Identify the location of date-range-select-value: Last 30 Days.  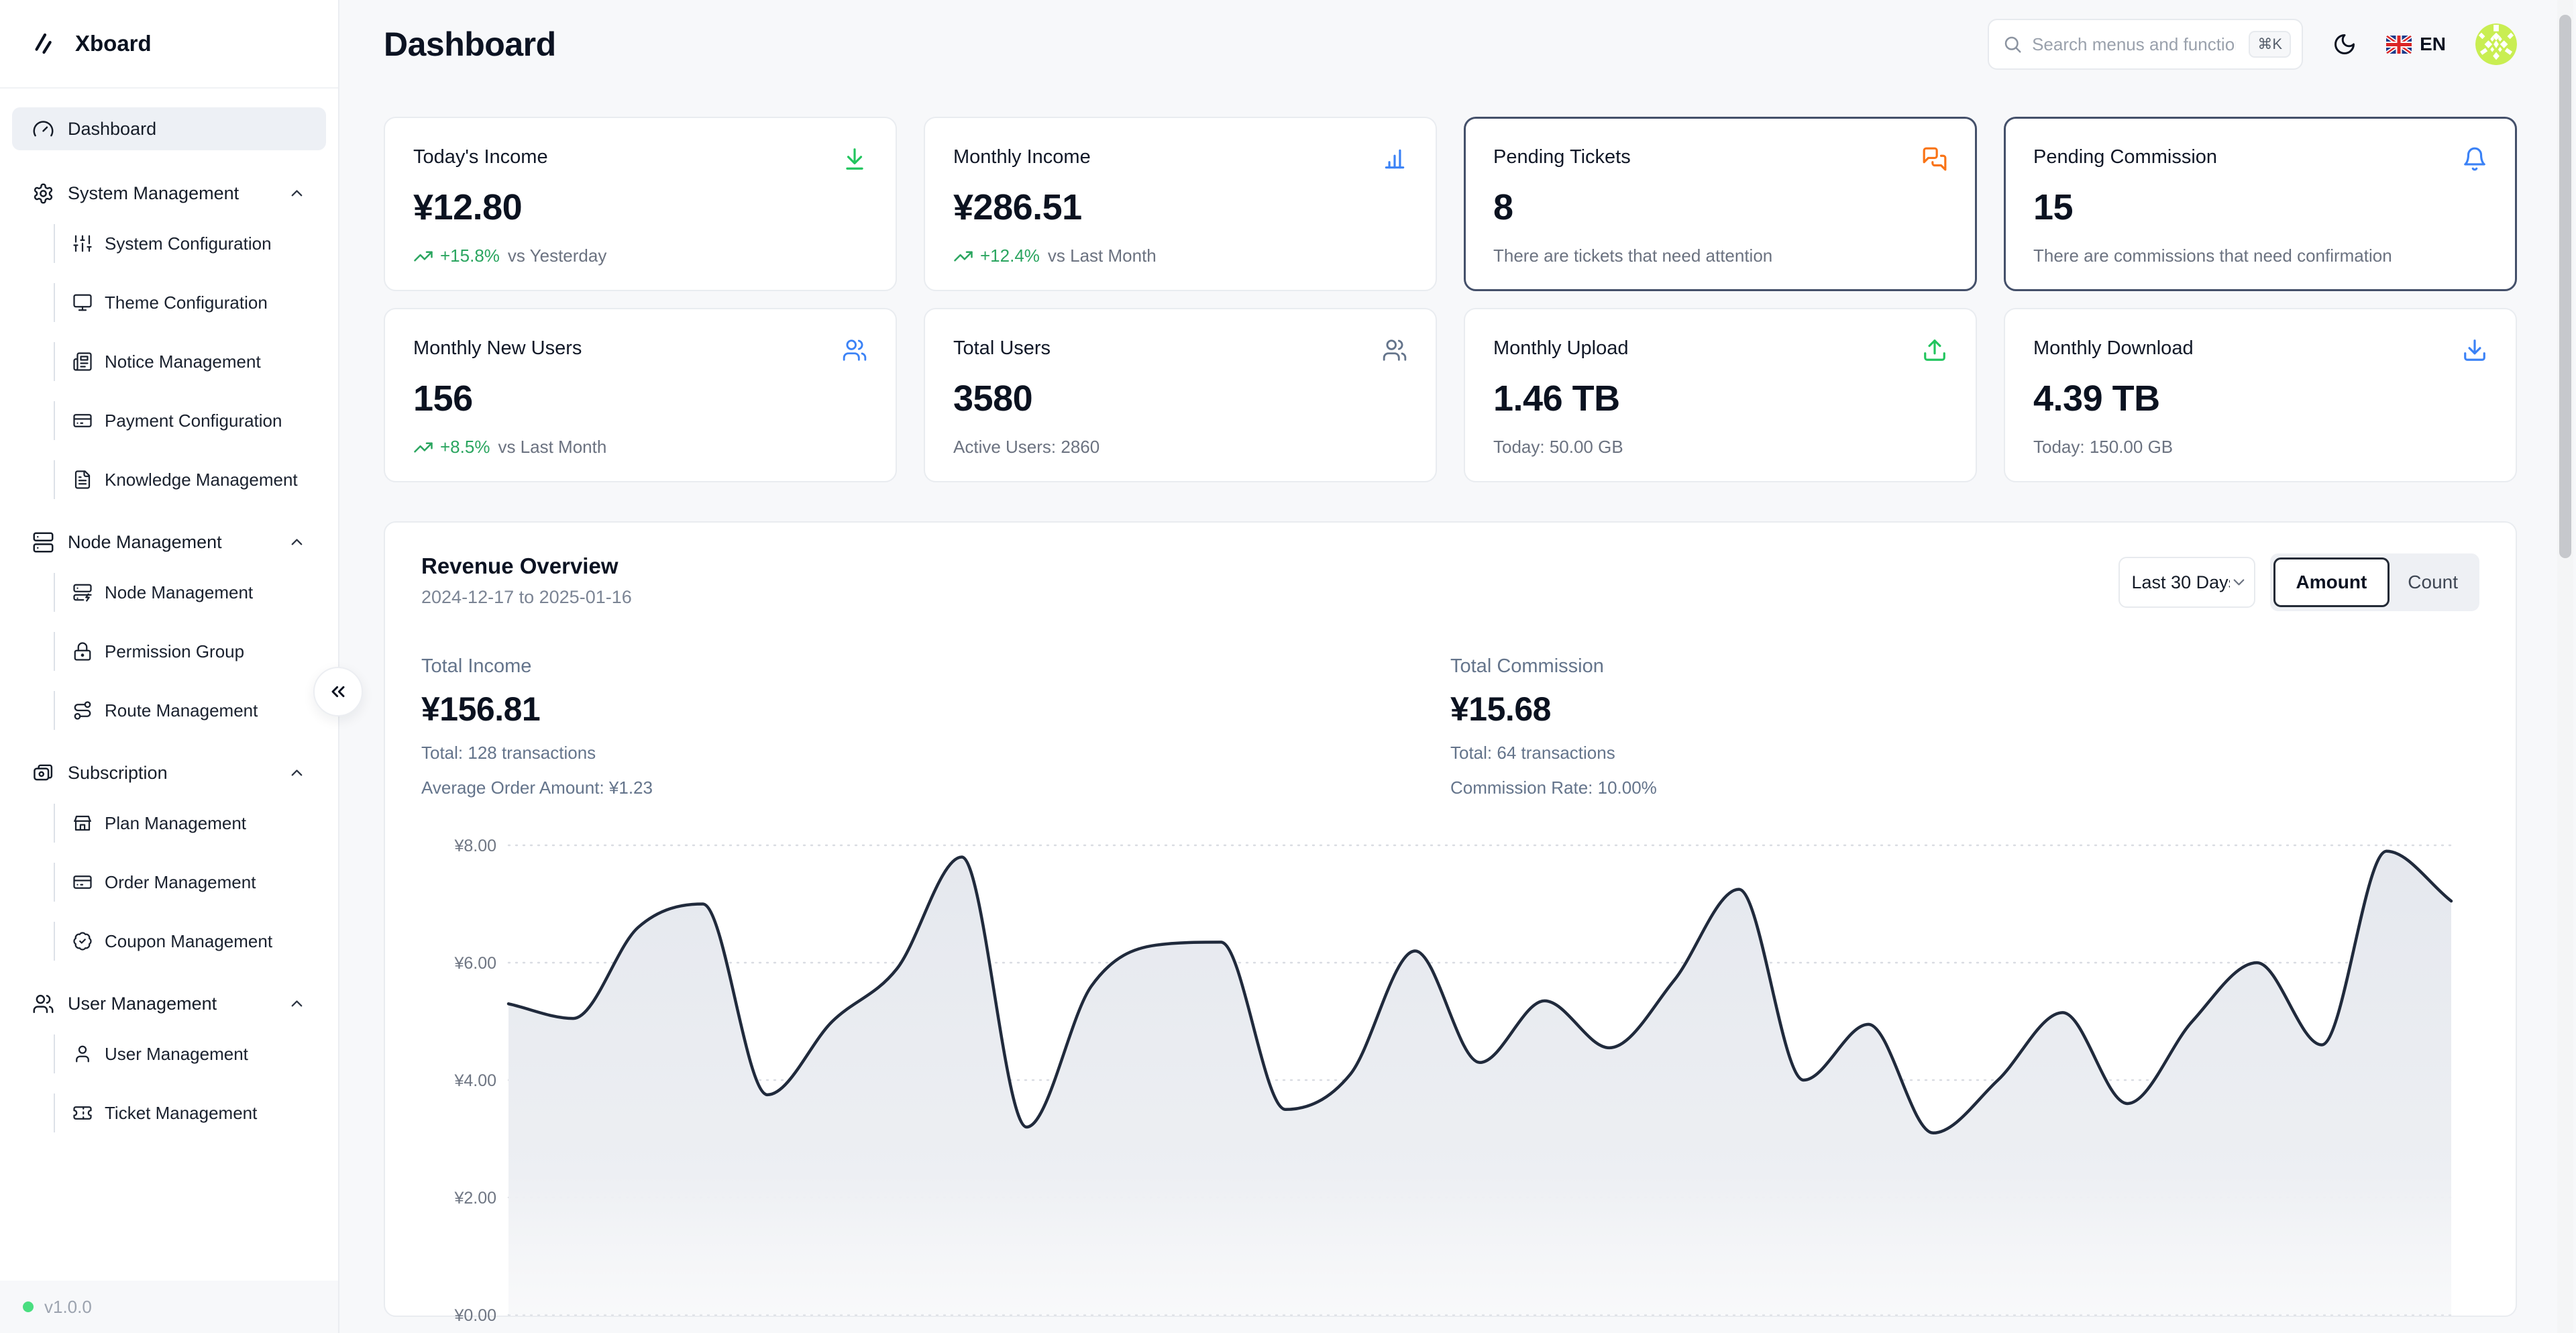
(2184, 582).